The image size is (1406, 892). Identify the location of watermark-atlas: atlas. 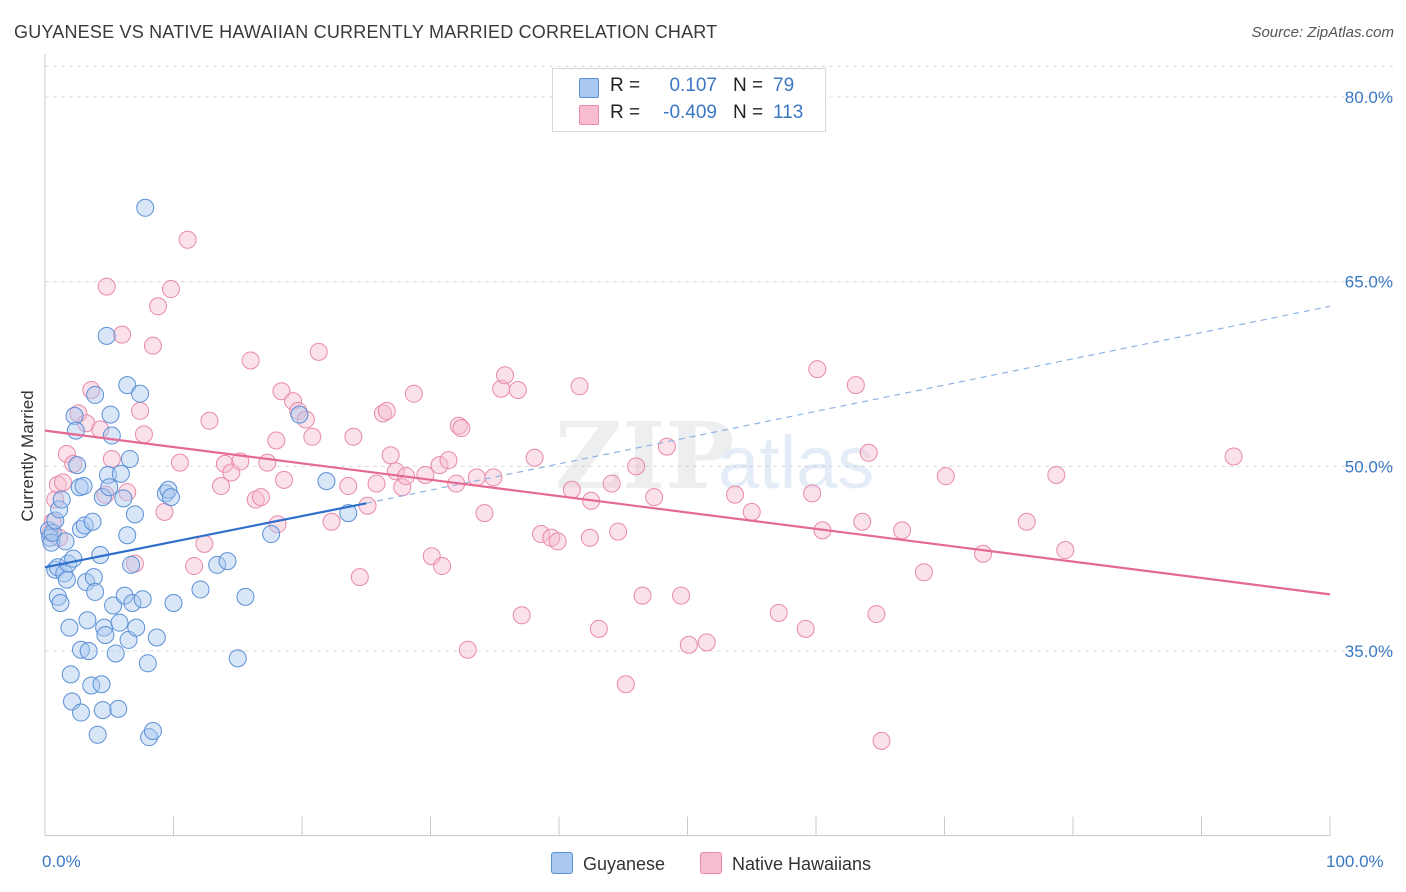
(796, 462).